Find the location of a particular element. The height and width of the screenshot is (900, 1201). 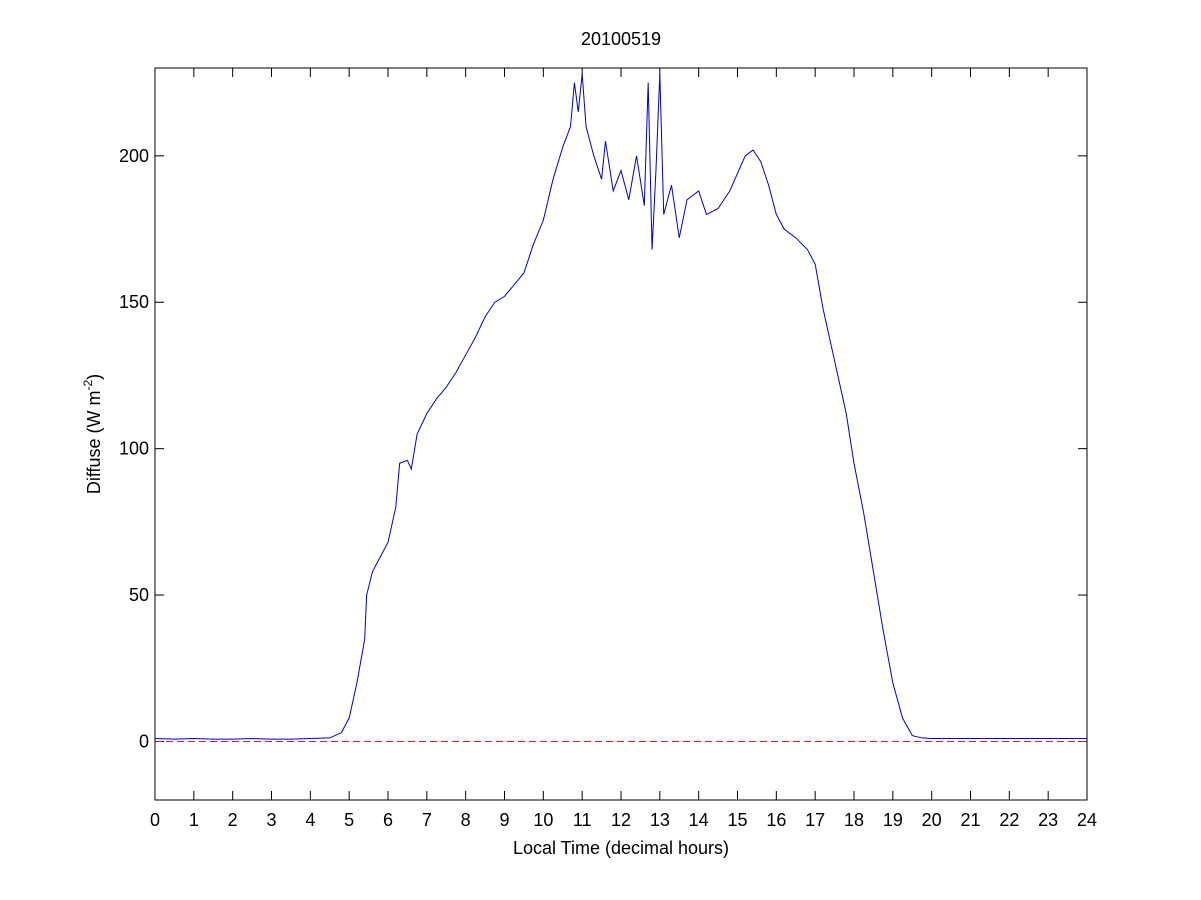

x-tick-label: 6 is located at coordinates (388, 820).